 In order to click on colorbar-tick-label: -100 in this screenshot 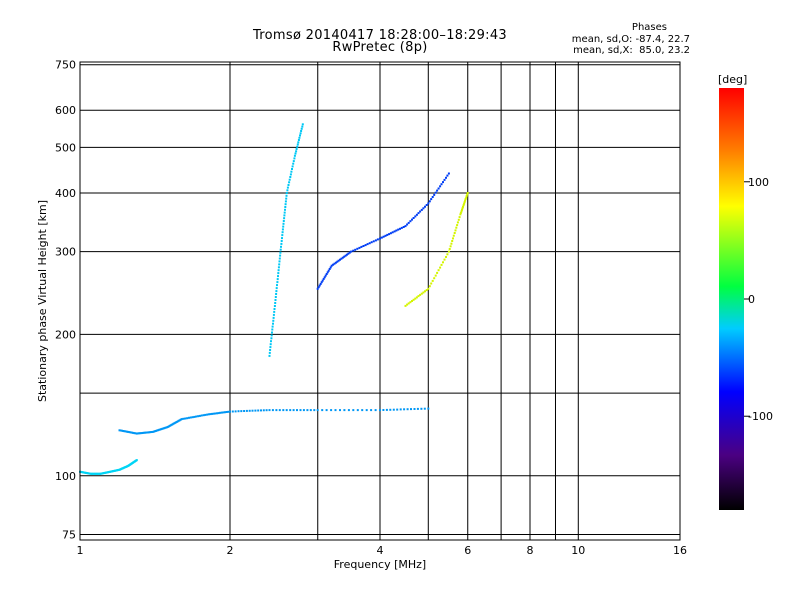, I will do `click(760, 416)`.